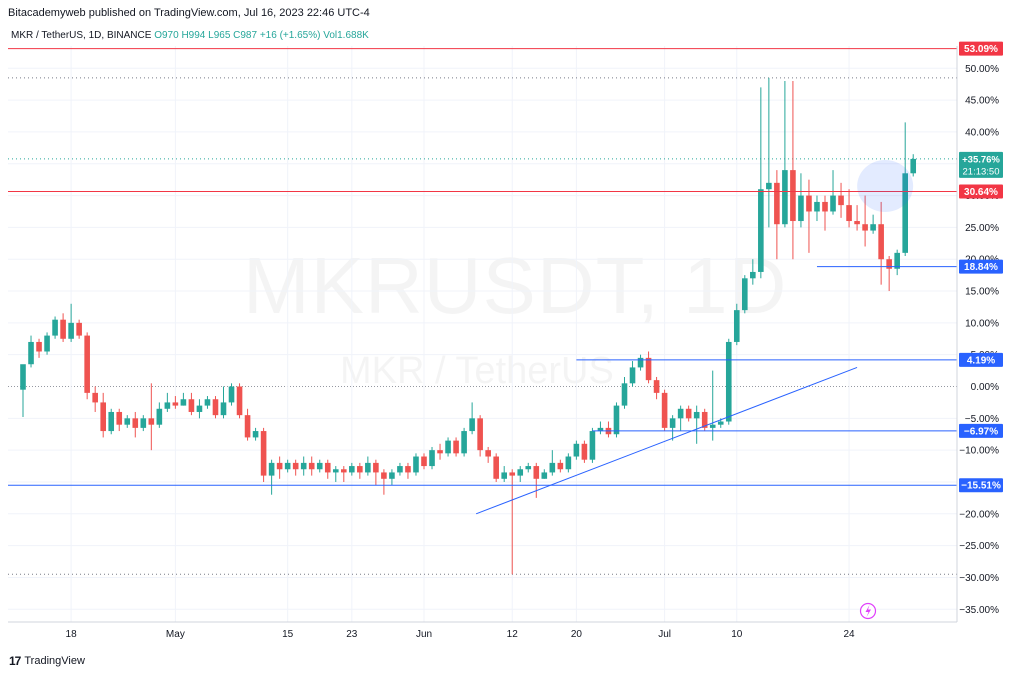 This screenshot has width=1024, height=676. I want to click on symbol-name: MKR / TetherUS, 1D, BINANCE, so click(81, 35).